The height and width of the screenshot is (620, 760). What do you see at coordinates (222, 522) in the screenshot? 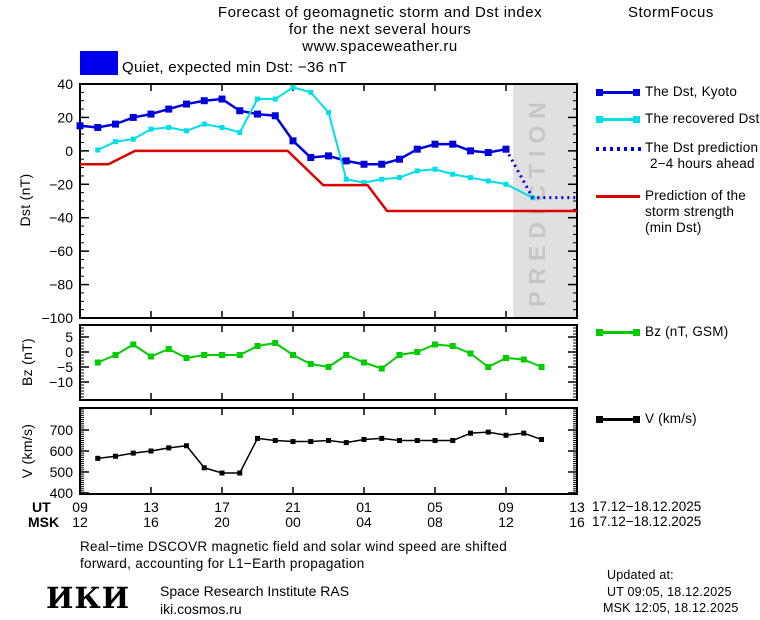
I see `x-tick-label: 20` at bounding box center [222, 522].